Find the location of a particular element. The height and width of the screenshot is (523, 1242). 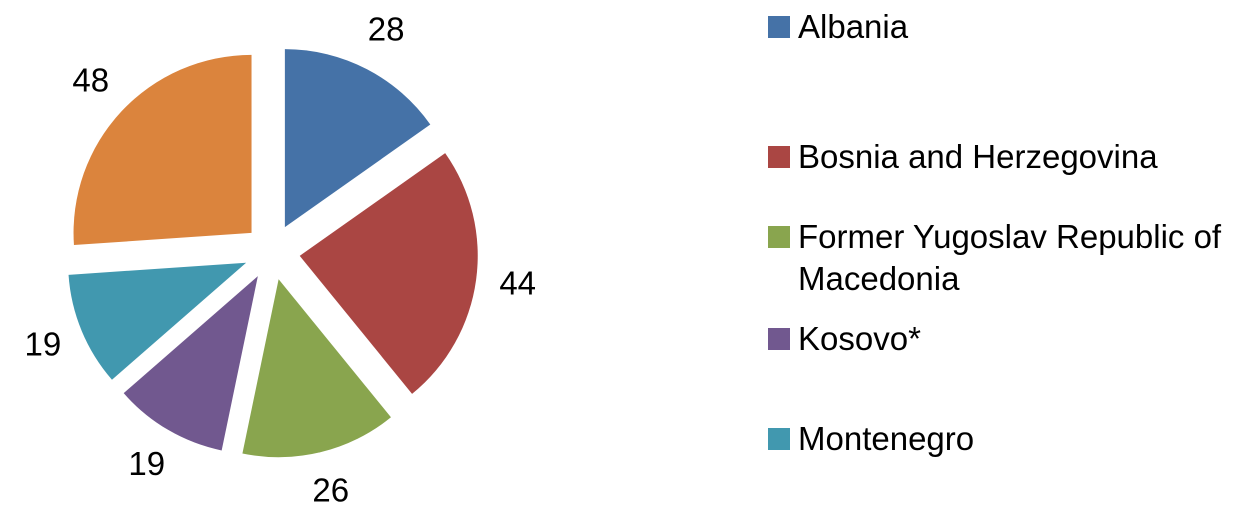

legend-item: Albania is located at coordinates (998, 27).